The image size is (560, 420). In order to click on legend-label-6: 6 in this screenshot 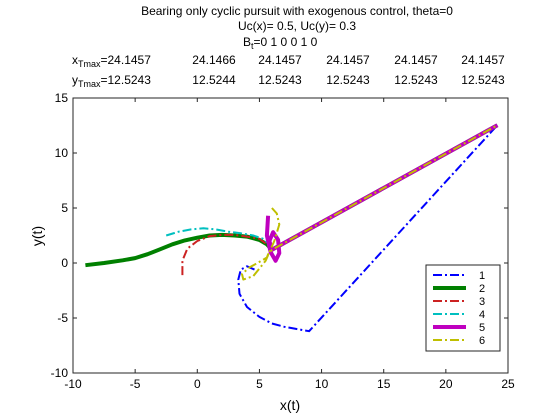, I will do `click(482, 341)`.